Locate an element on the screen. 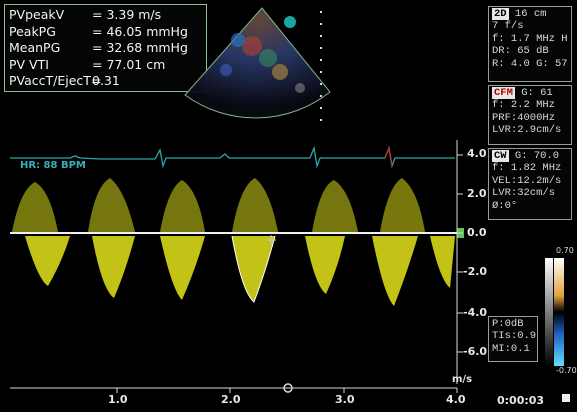 The image size is (577, 412). doppler-spectrum-positive is located at coordinates (218, 205).